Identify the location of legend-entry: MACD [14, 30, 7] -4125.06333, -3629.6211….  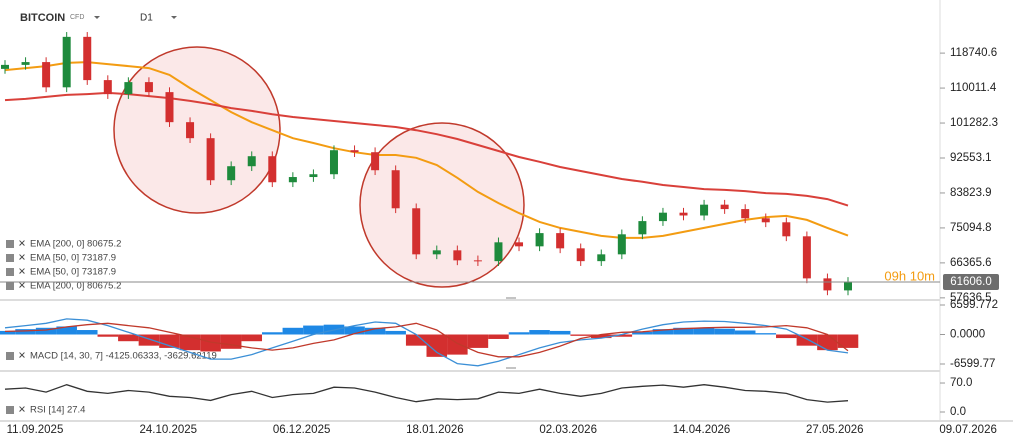
(123, 356).